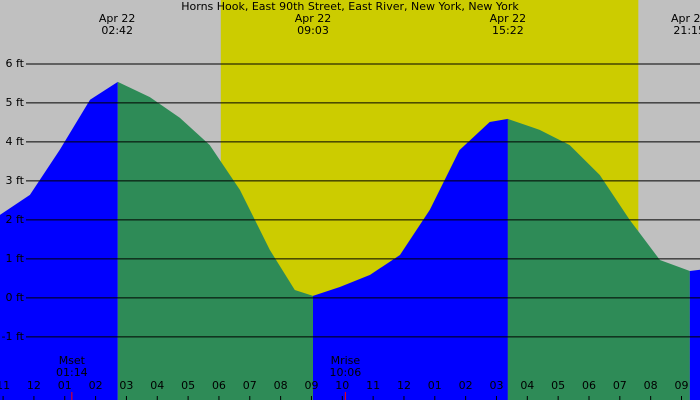 The height and width of the screenshot is (400, 700). What do you see at coordinates (15, 219) in the screenshot?
I see `y-tick-label: 2 ft` at bounding box center [15, 219].